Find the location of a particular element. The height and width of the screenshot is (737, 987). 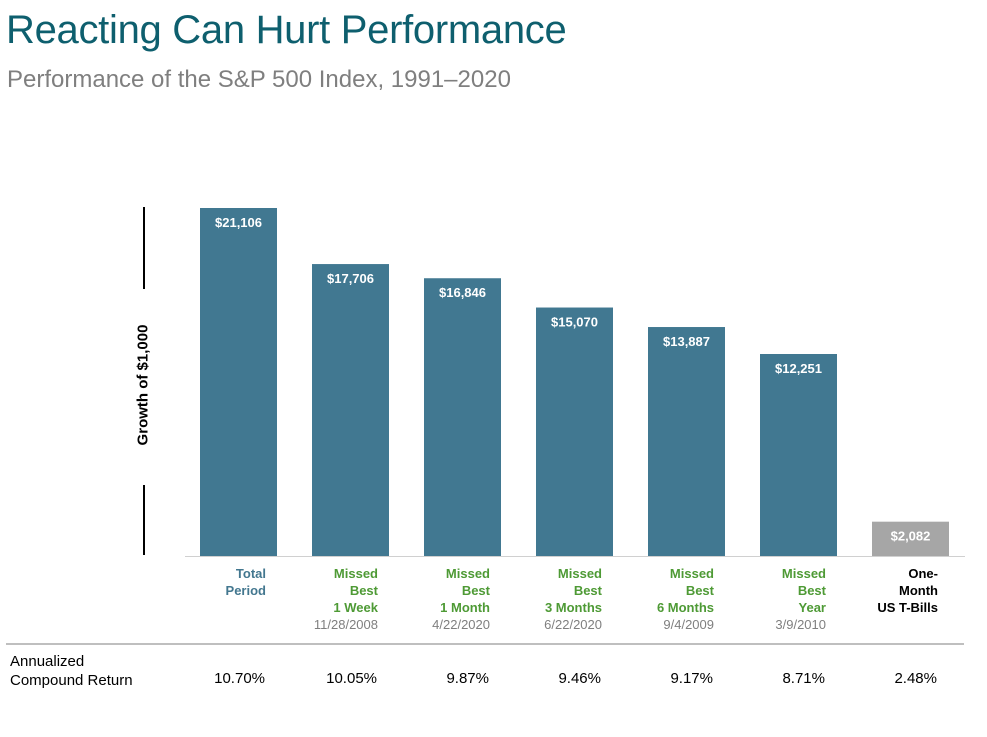

category-date-6: 3/9/2010 is located at coordinates (800, 624).